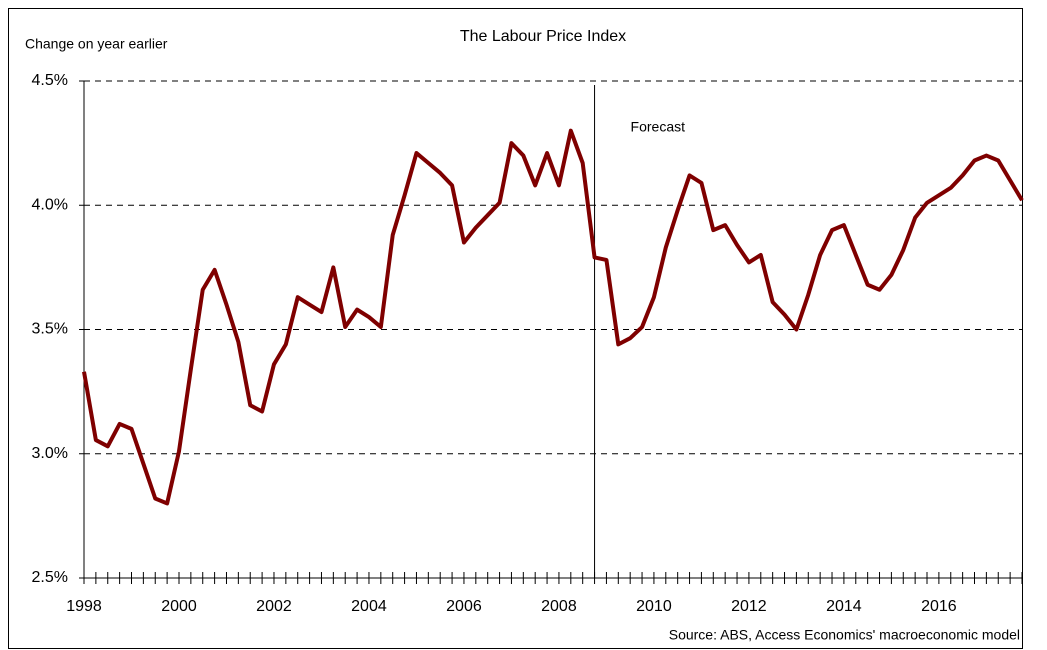 This screenshot has height=650, width=1047. Describe the element at coordinates (50, 577) in the screenshot. I see `y-tick-label: 2.5%` at that location.